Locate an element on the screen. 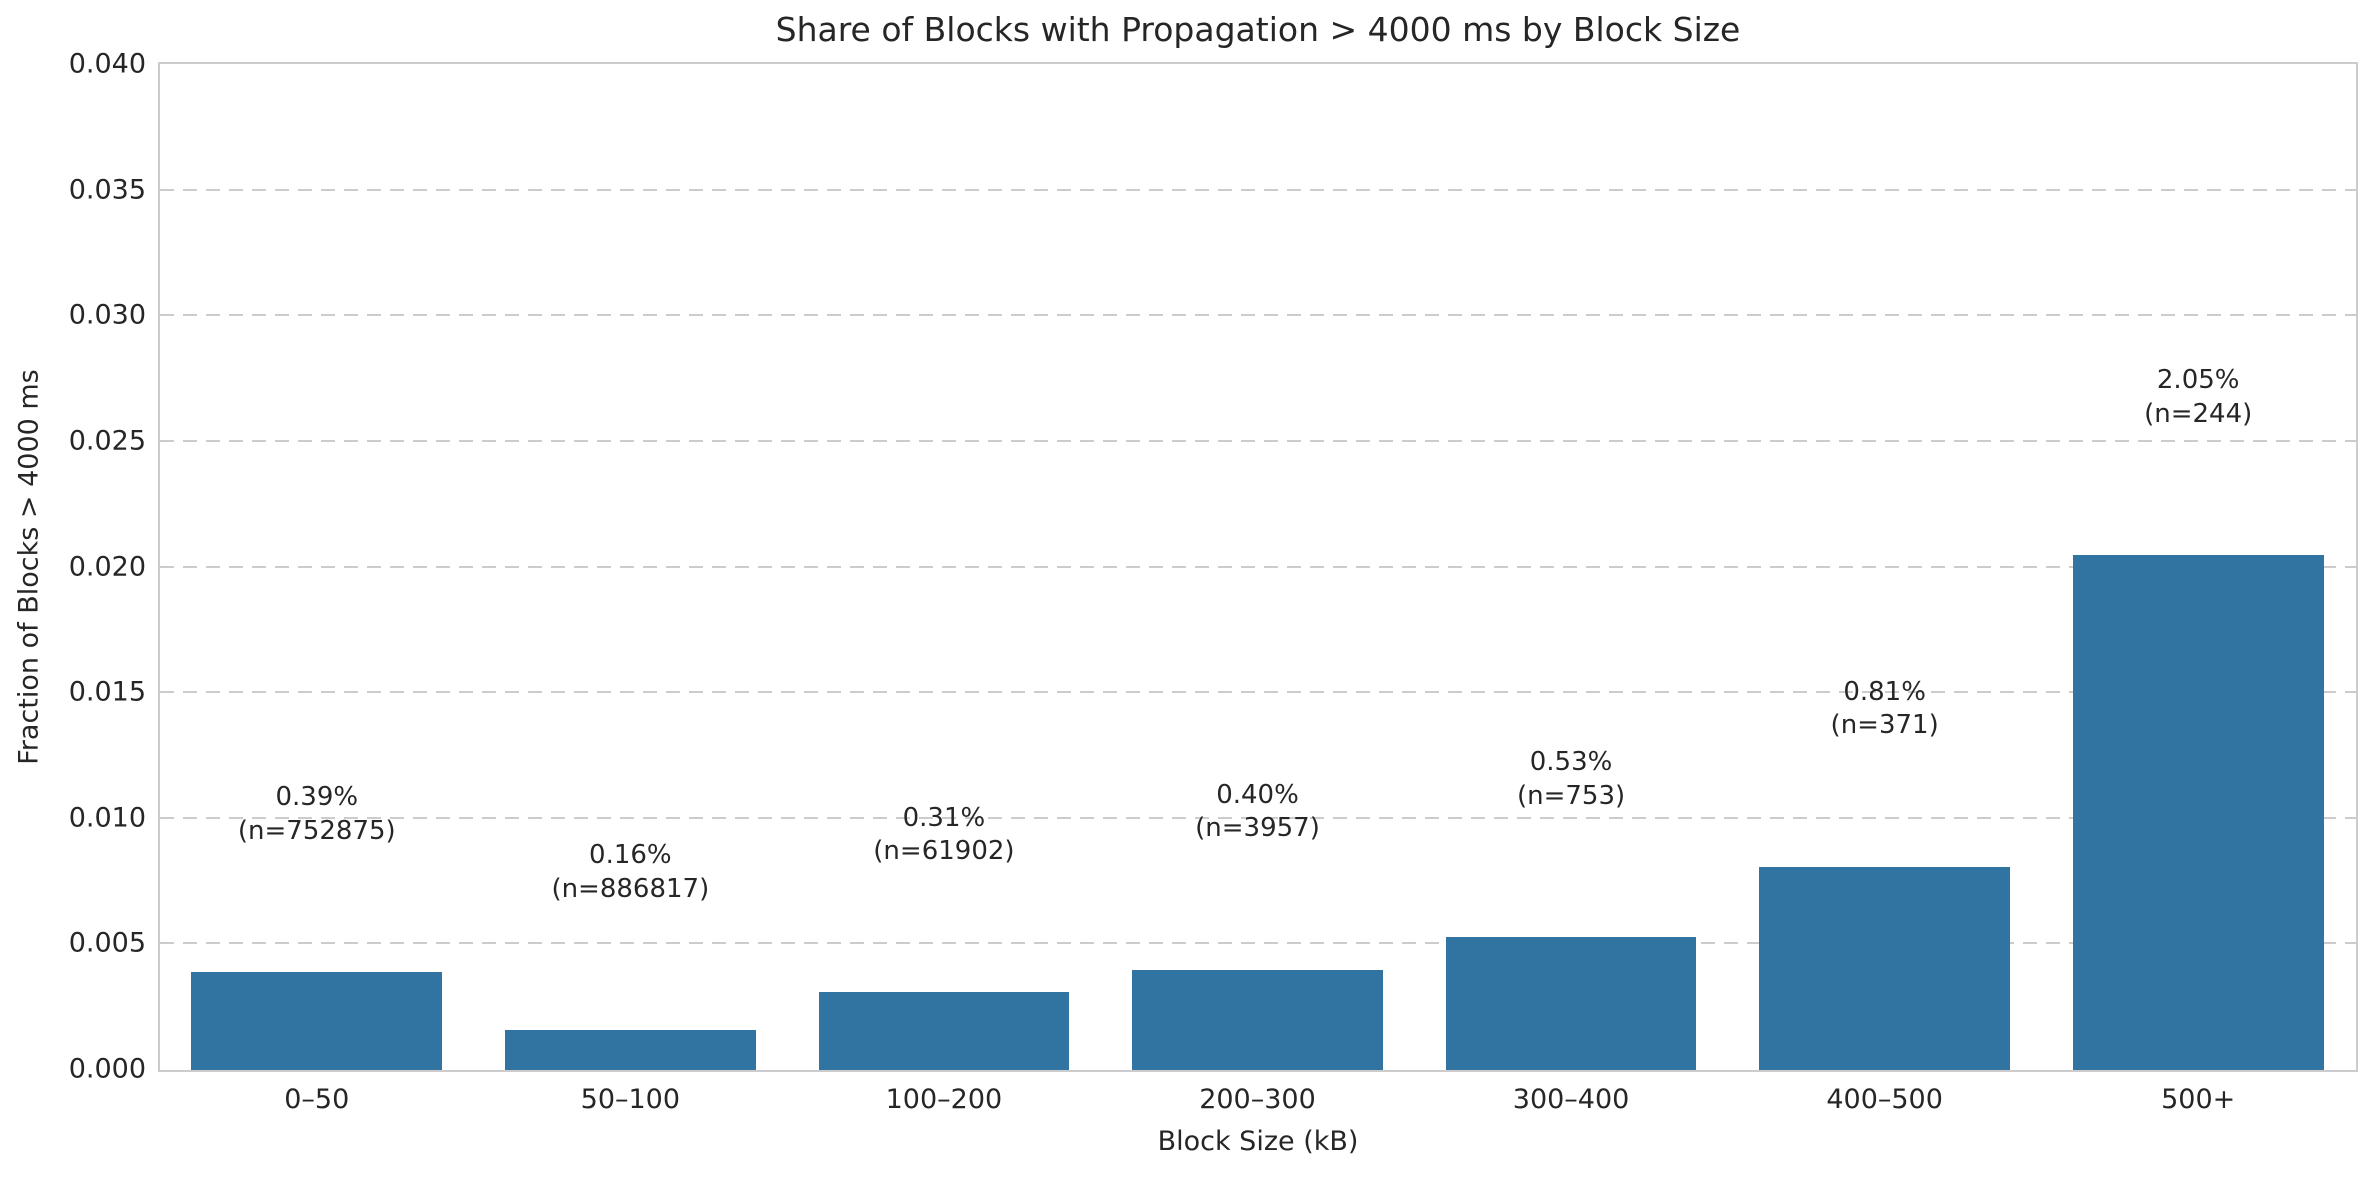  bar-annotation: 2.05% (n=244) is located at coordinates (2183, 397).